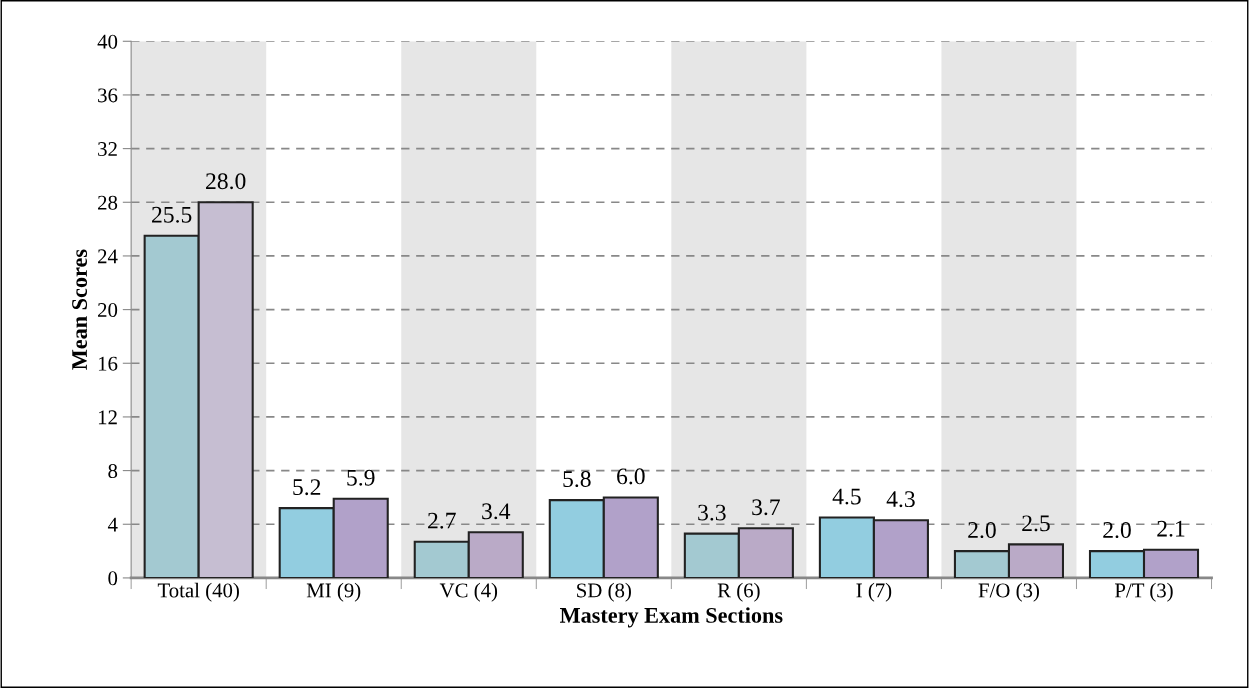 The height and width of the screenshot is (688, 1249). What do you see at coordinates (766, 507) in the screenshot?
I see `data-label: 3.7` at bounding box center [766, 507].